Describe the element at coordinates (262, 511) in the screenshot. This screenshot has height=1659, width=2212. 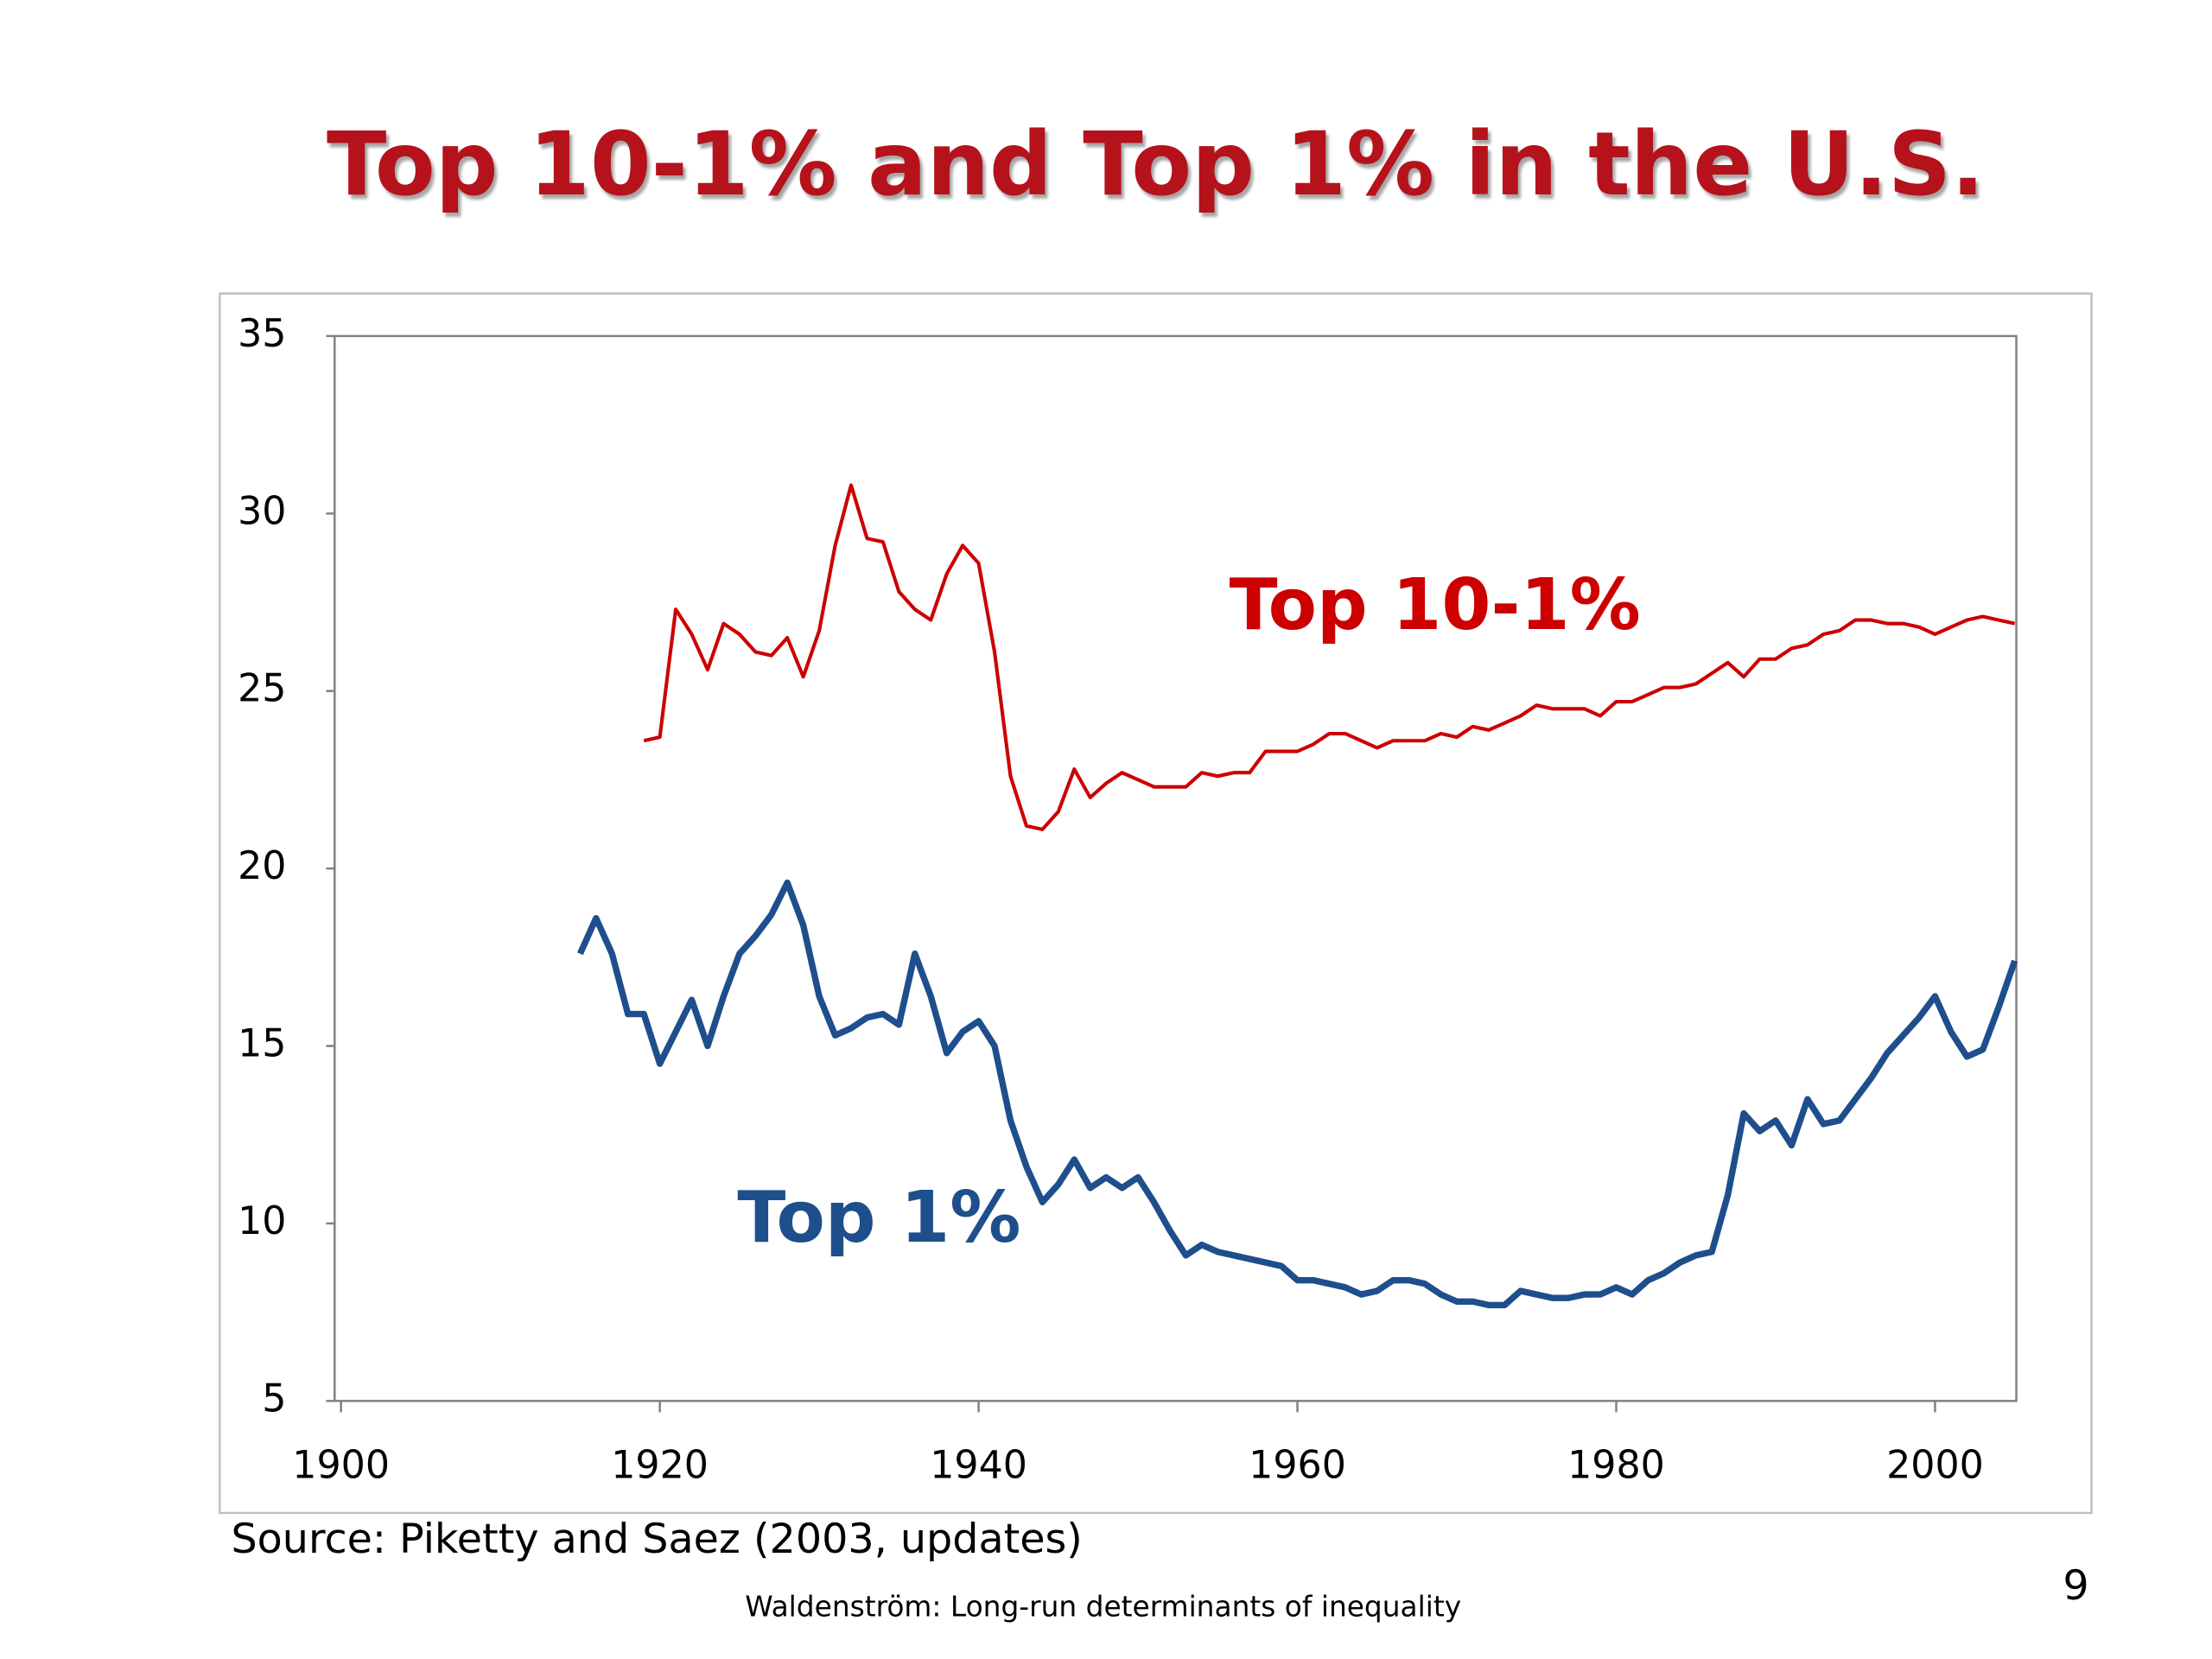
I see `y-tick-label: 30` at that location.